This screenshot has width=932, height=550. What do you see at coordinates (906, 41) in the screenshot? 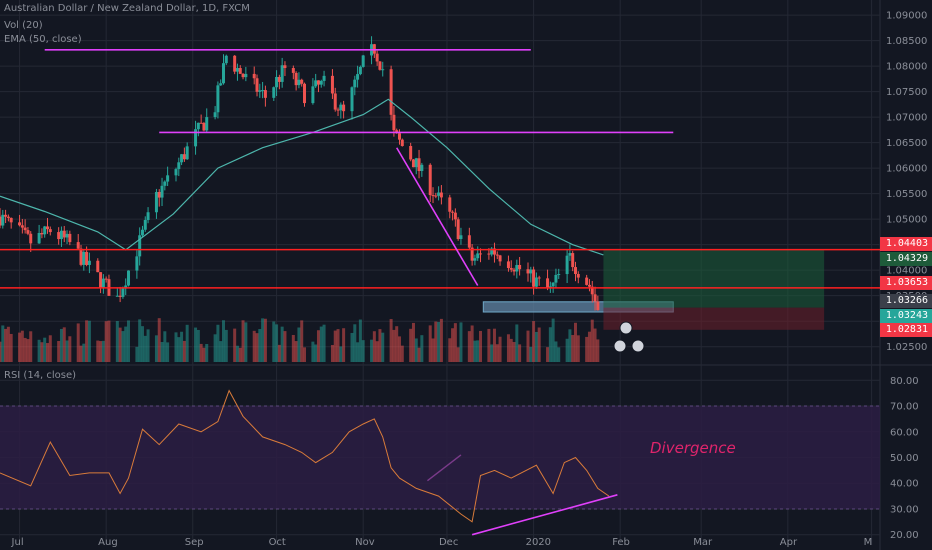
I see `price-tick-label: 1.08500` at bounding box center [906, 41].